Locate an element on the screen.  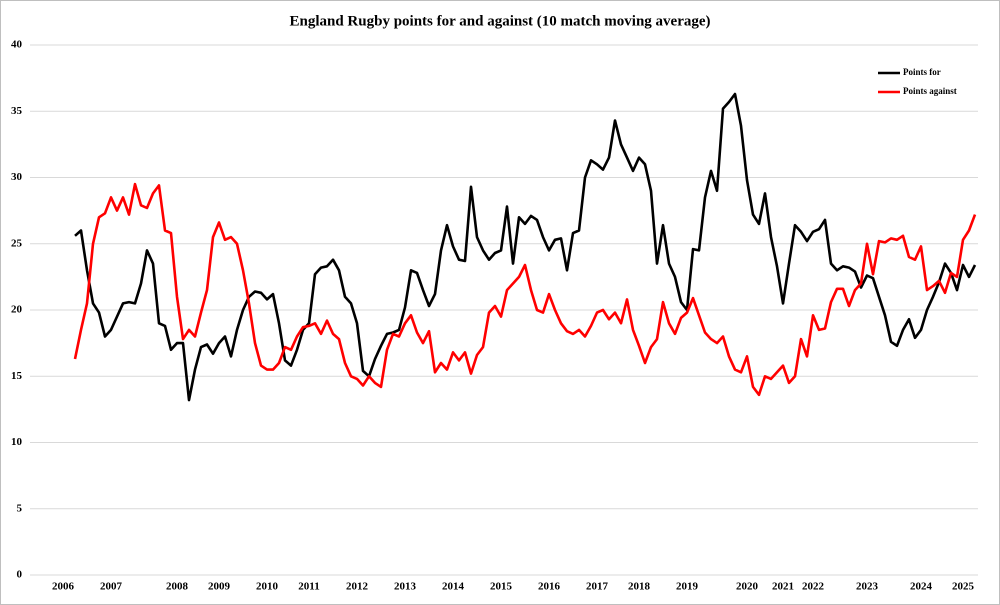
x-tick-label: 2008 is located at coordinates (177, 587).